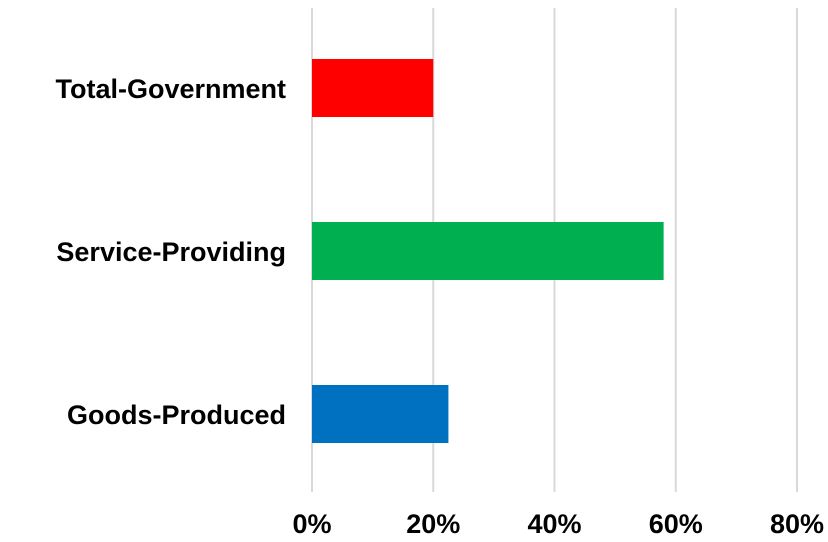 The image size is (828, 542). What do you see at coordinates (554, 524) in the screenshot?
I see `x-tick-label: 40%` at bounding box center [554, 524].